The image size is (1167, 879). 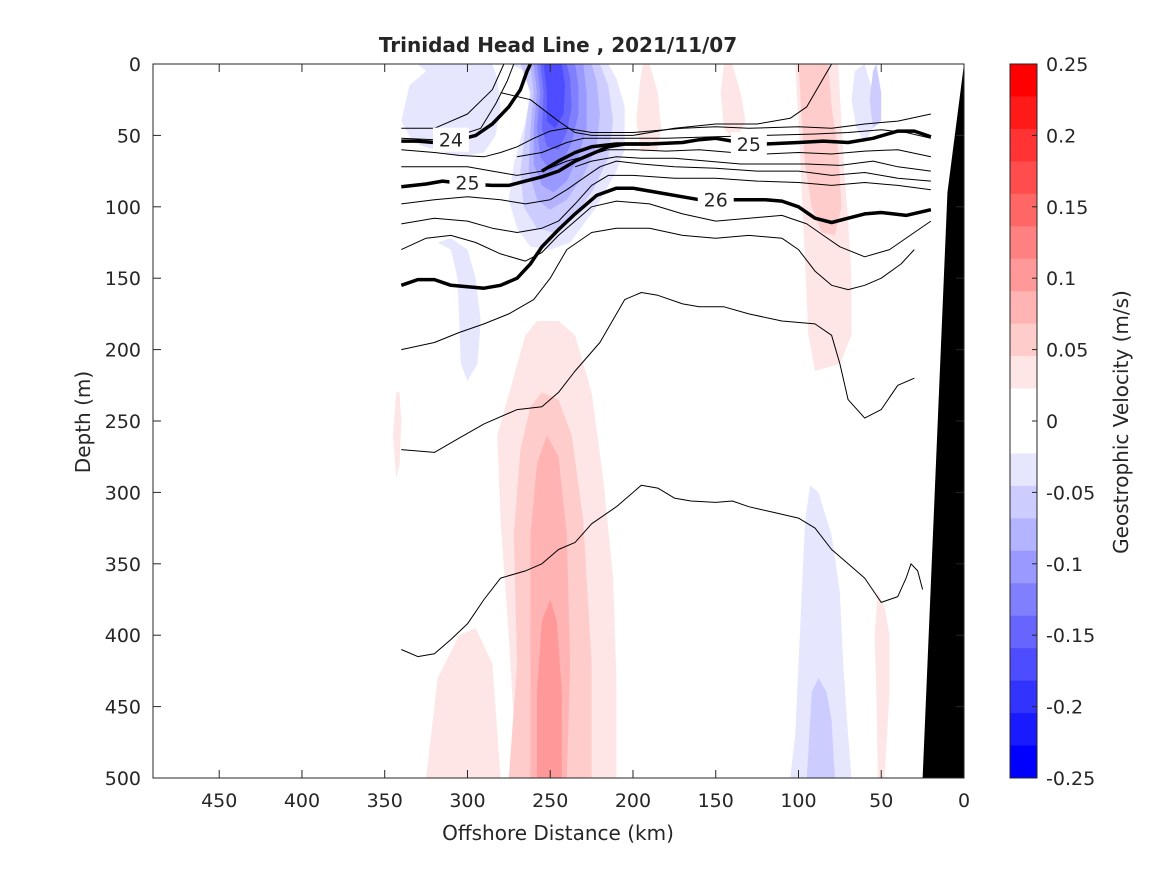 What do you see at coordinates (123, 493) in the screenshot?
I see `y-tick-label: 300` at bounding box center [123, 493].